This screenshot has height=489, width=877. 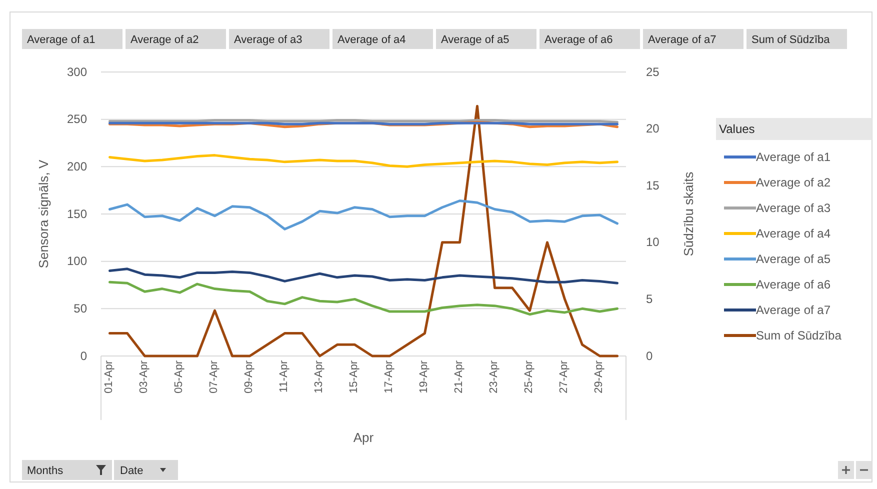 What do you see at coordinates (653, 129) in the screenshot?
I see `y2-tick-label: 20` at bounding box center [653, 129].